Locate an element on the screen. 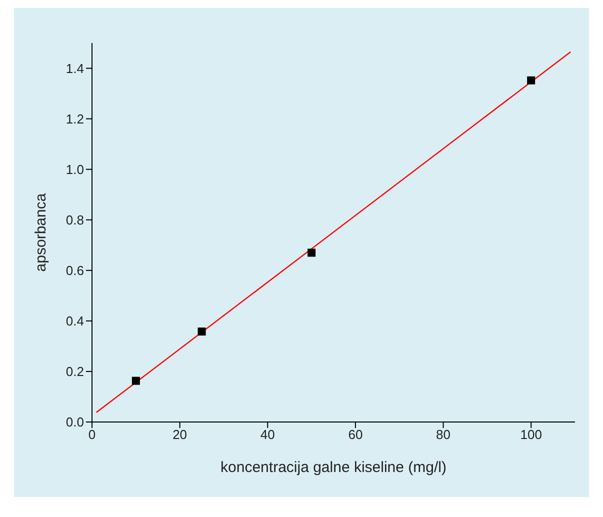 This screenshot has height=517, width=603. y-axis-title: apsorbanca is located at coordinates (41, 232).